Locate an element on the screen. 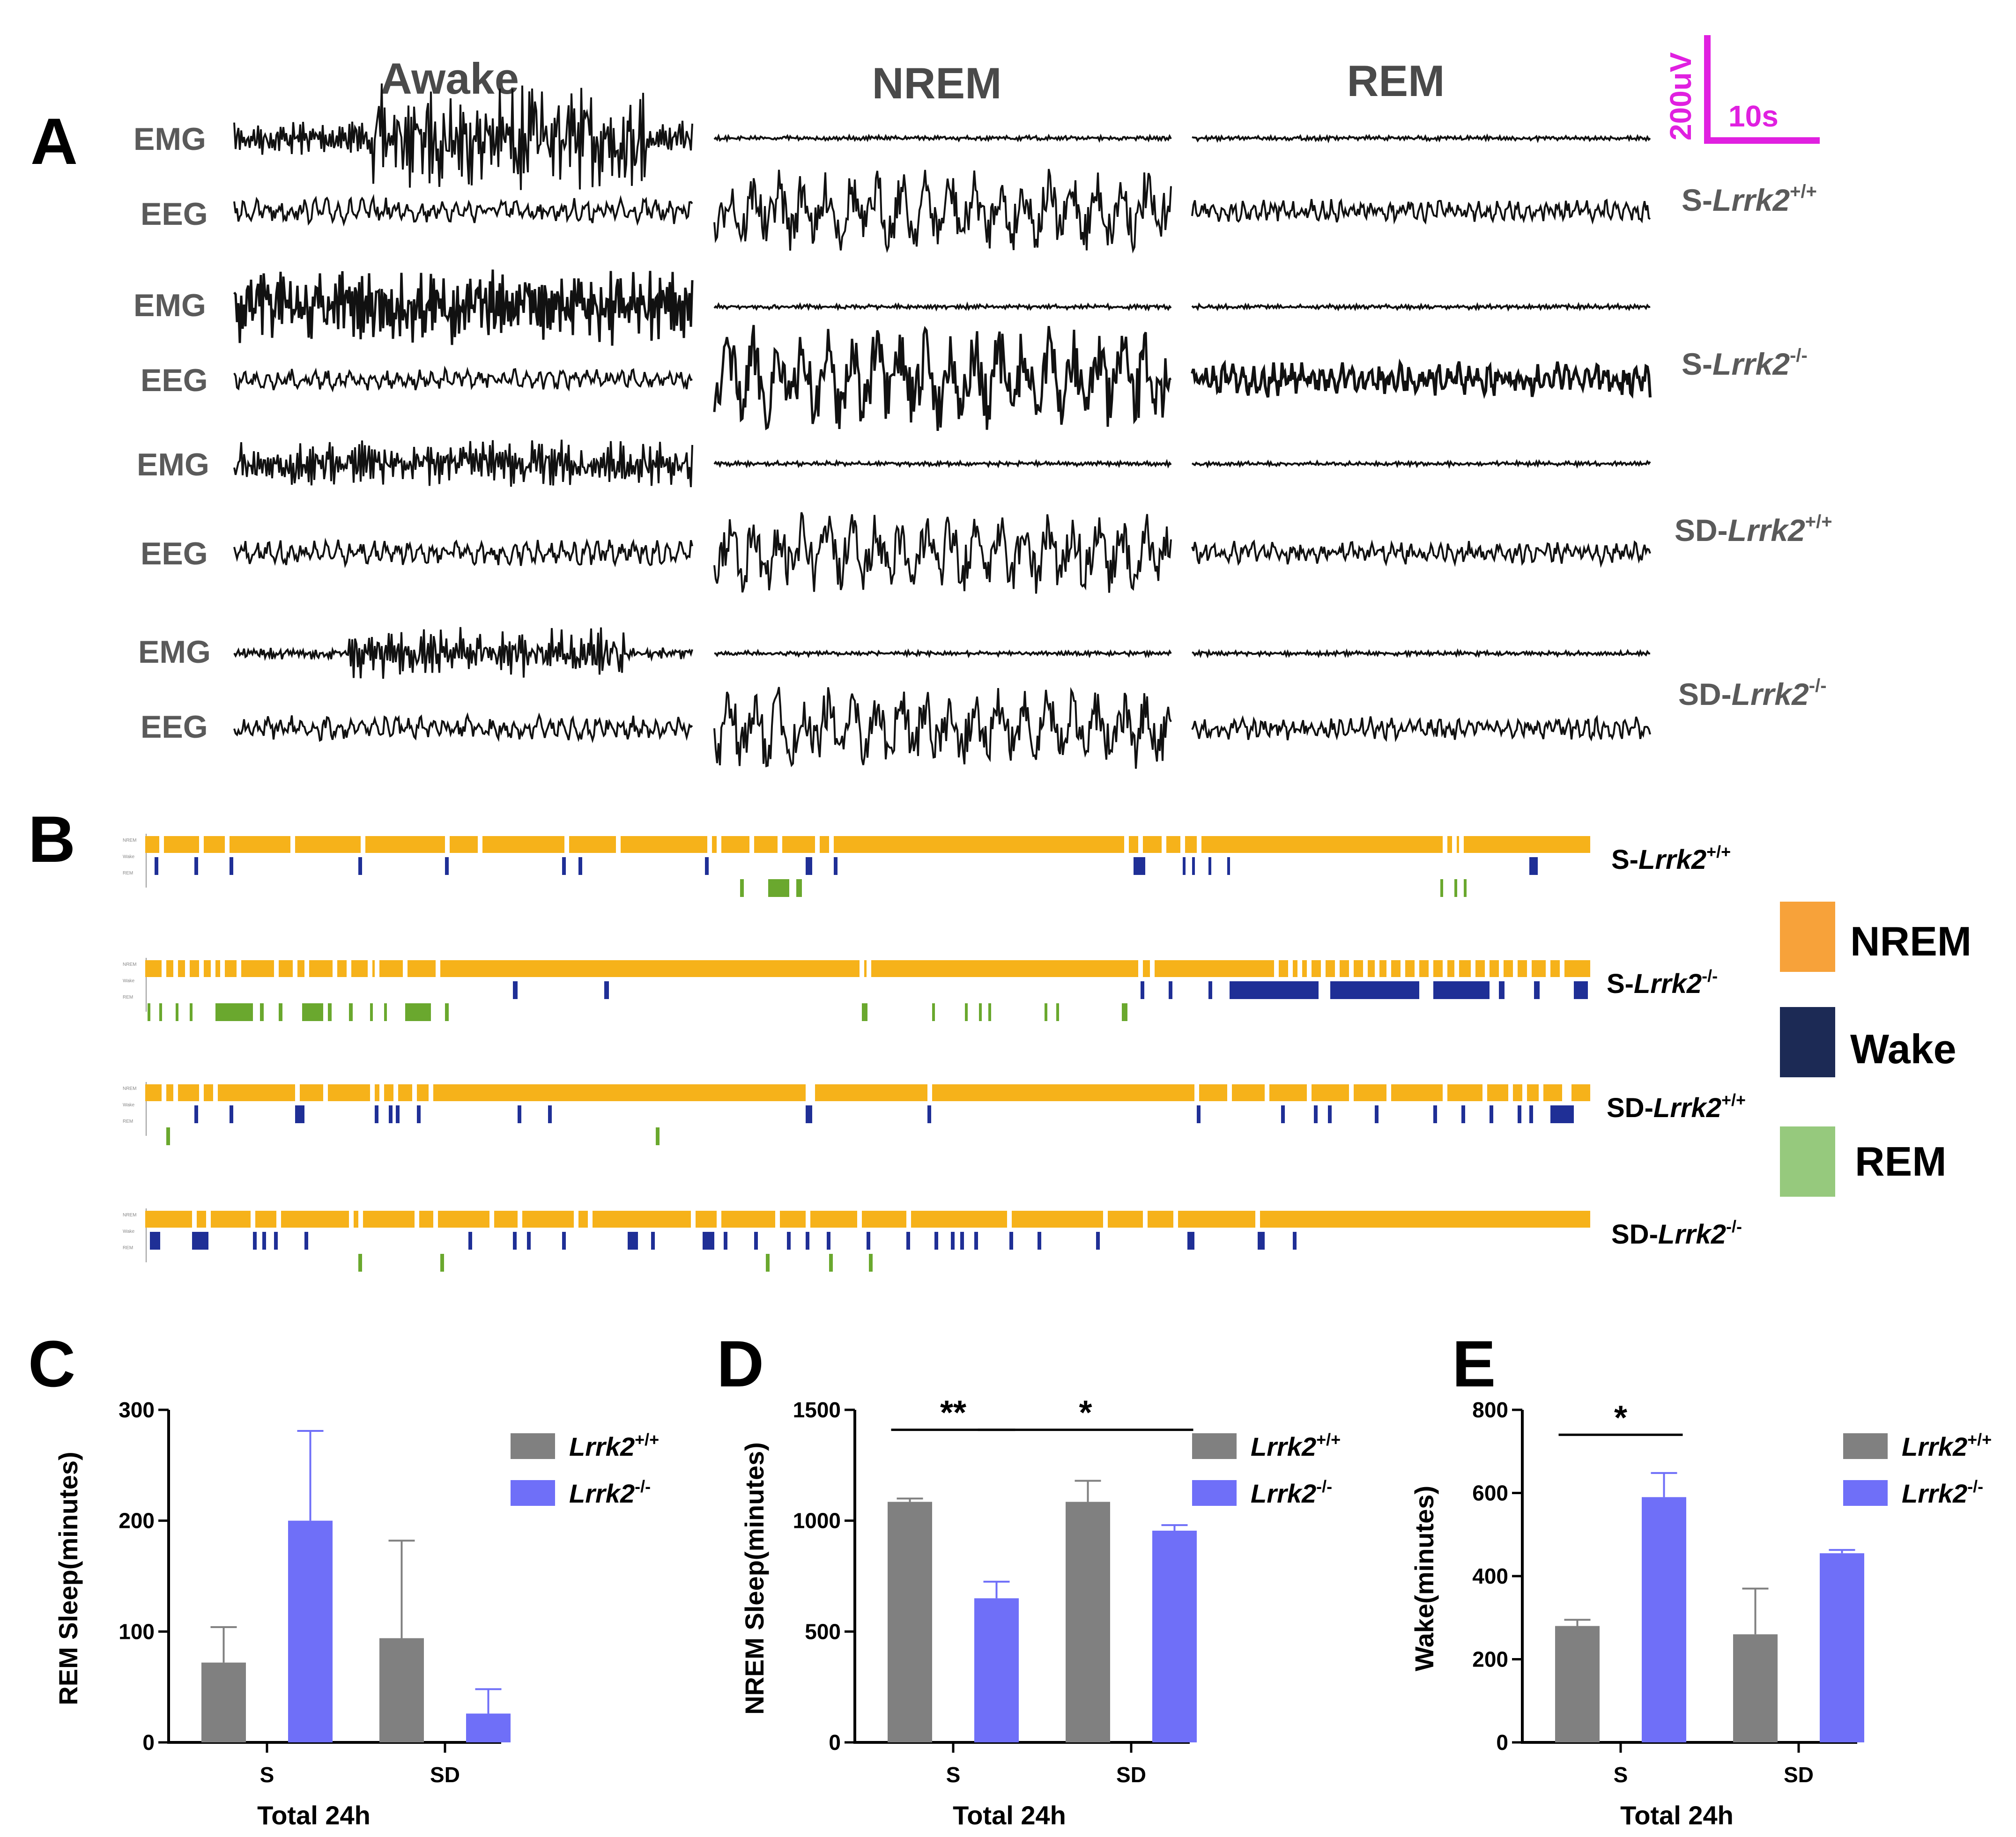 The width and height of the screenshot is (2016, 1837). awake-emg-trace is located at coordinates (463, 307).